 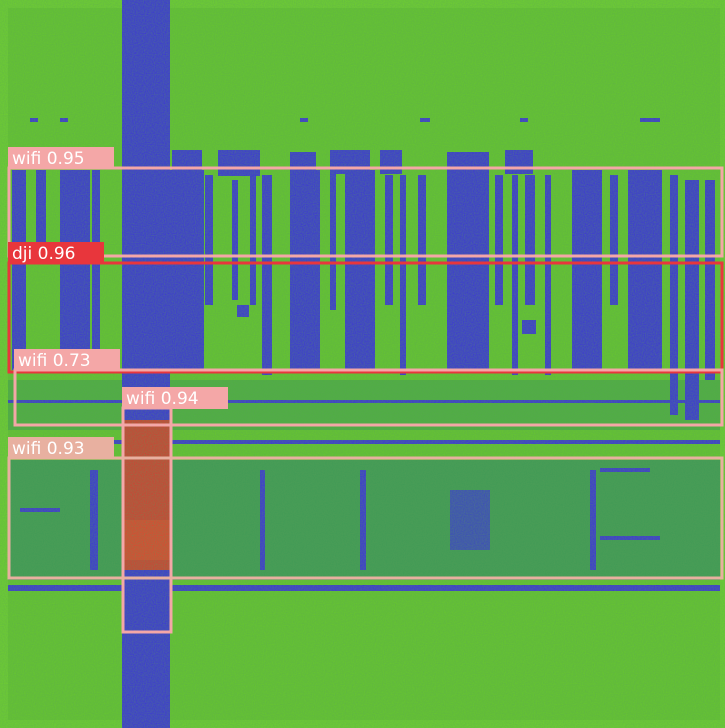 What do you see at coordinates (44, 254) in the screenshot?
I see `detection-label: dji 0.96` at bounding box center [44, 254].